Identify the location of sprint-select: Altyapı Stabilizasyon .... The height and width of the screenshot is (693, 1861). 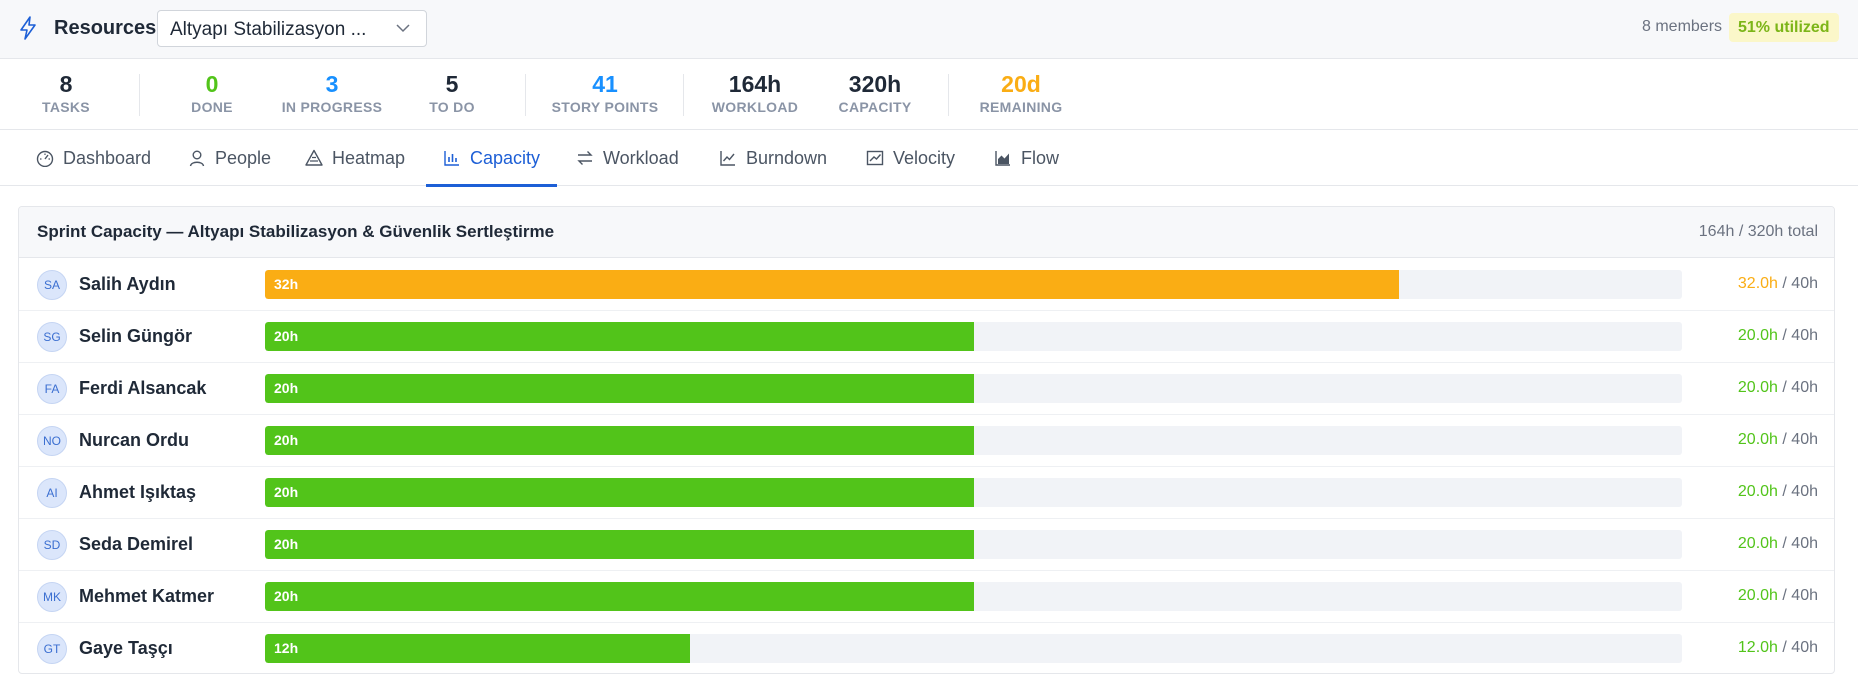
(292, 28).